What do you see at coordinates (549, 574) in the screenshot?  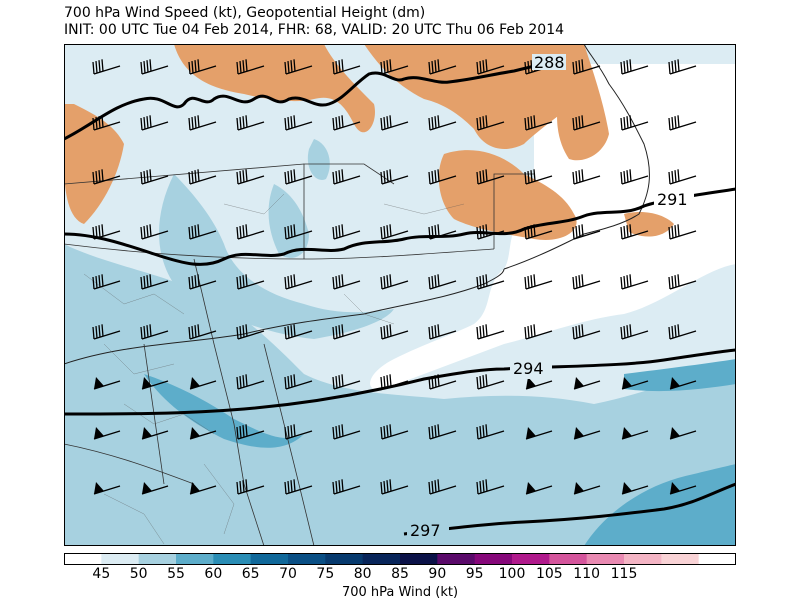 I see `colorbar-tick-label: 105` at bounding box center [549, 574].